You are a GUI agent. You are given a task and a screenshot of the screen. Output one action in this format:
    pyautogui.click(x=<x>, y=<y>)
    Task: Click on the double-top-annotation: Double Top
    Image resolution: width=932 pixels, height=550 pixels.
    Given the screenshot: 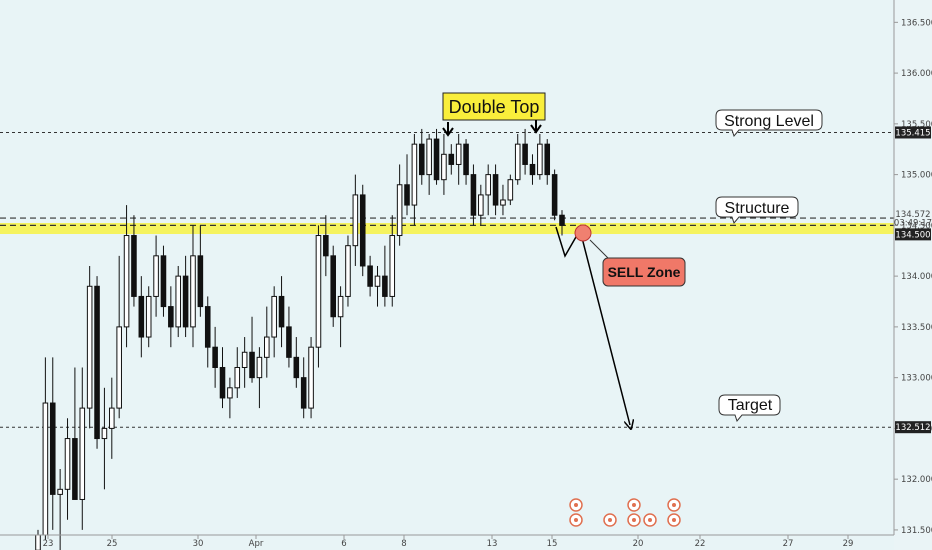 What is the action you would take?
    pyautogui.click(x=494, y=106)
    